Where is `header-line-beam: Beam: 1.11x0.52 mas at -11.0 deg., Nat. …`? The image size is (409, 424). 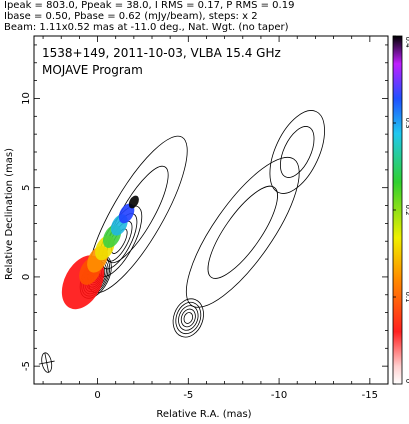
header-line-beam: Beam: 1.11x0.52 mas at -11.0 deg., Nat. … is located at coordinates (146, 27).